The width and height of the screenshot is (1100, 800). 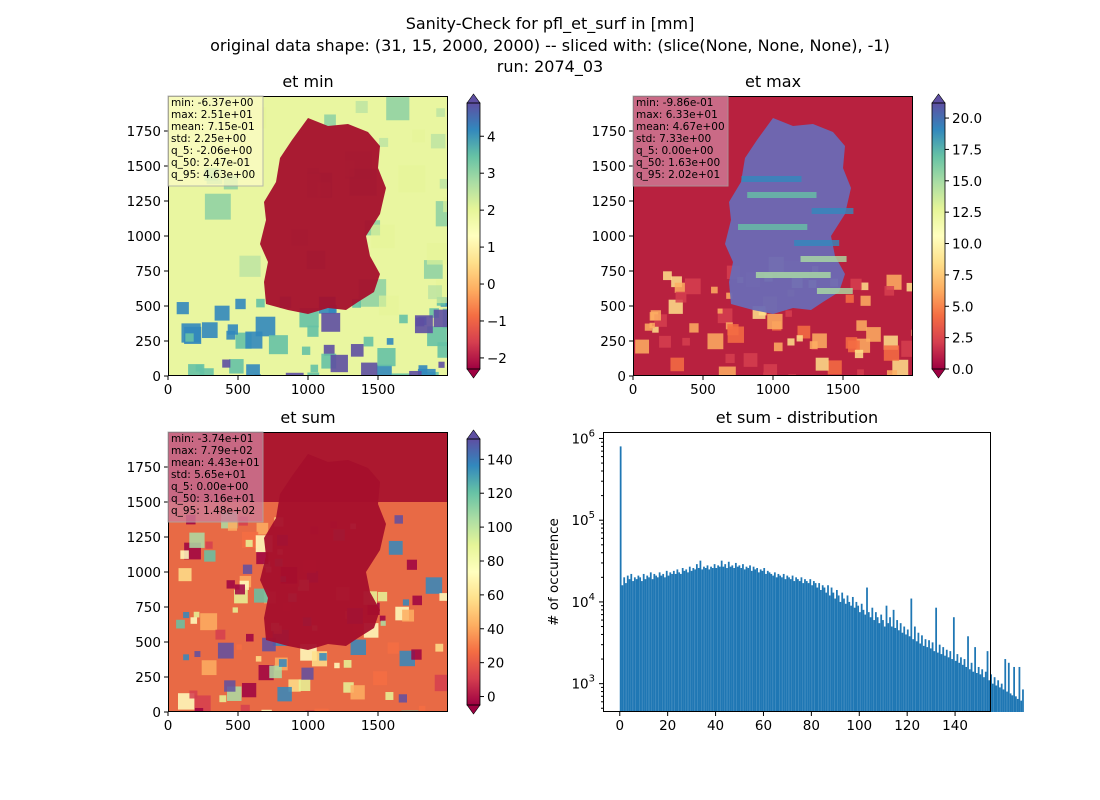 I want to click on colorbar-tick-label: 15.0, so click(x=967, y=182).